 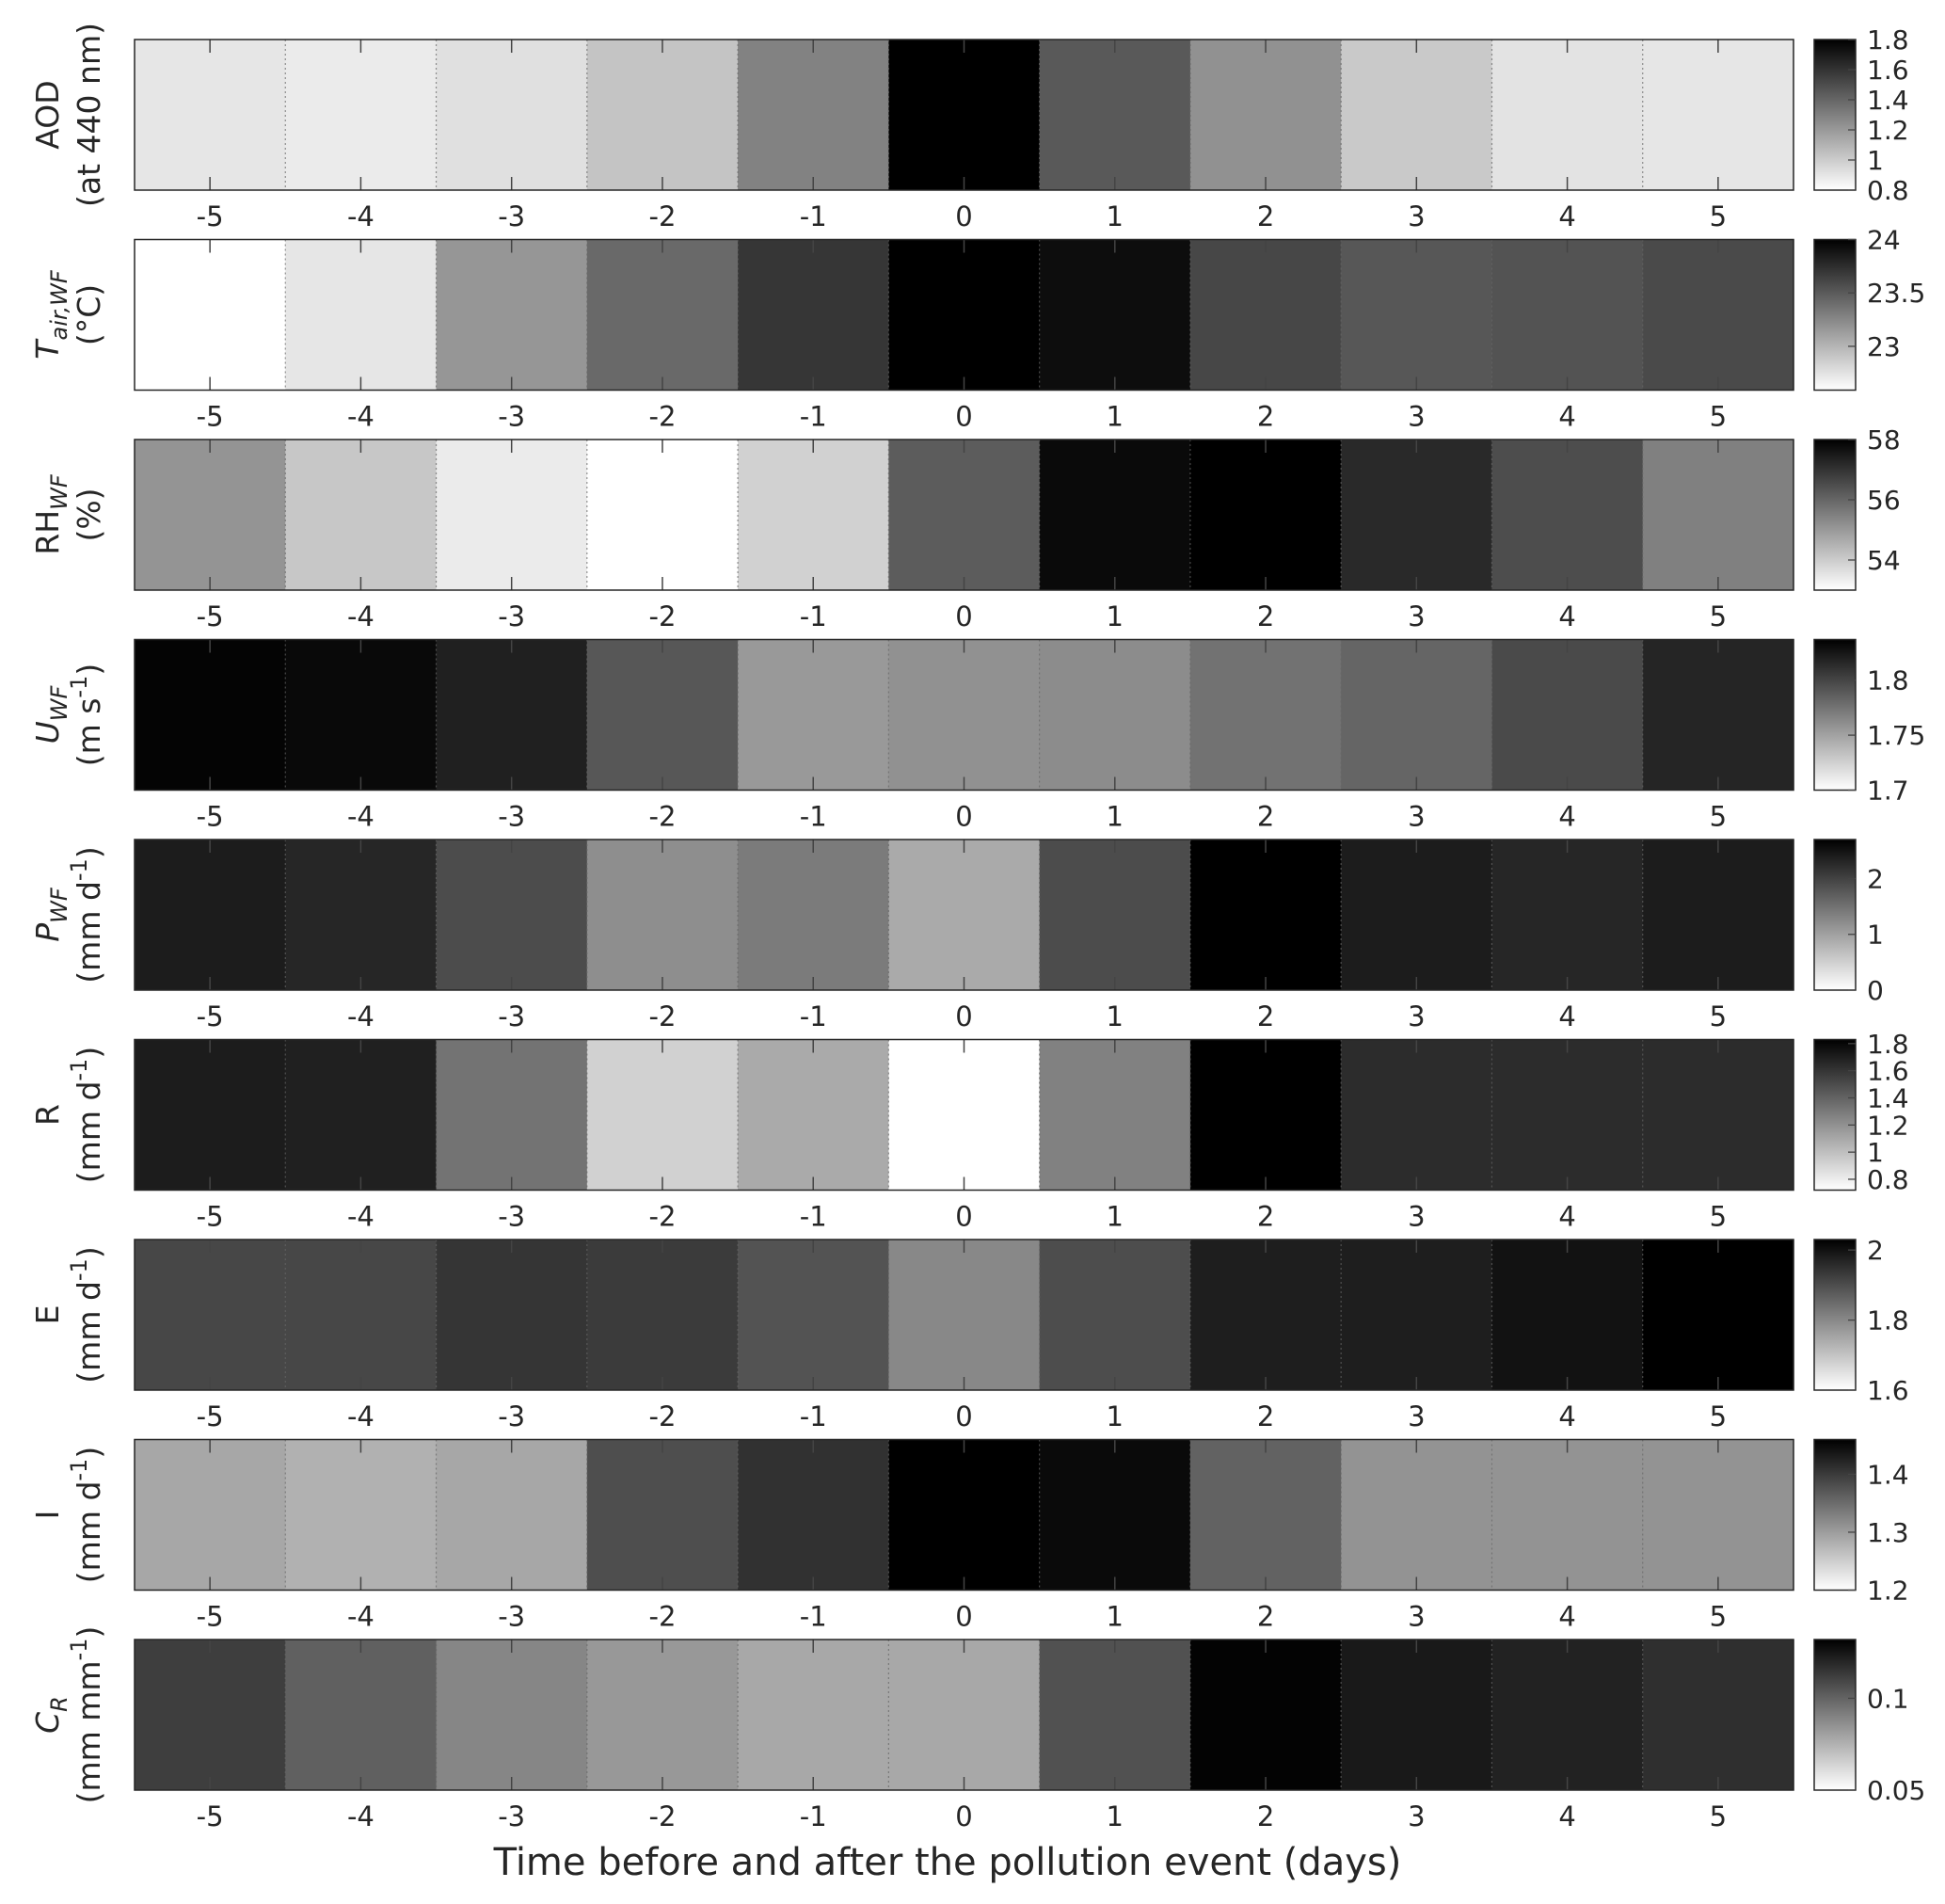 What do you see at coordinates (1888, 130) in the screenshot?
I see `colorbar-tick-label: 1.2` at bounding box center [1888, 130].